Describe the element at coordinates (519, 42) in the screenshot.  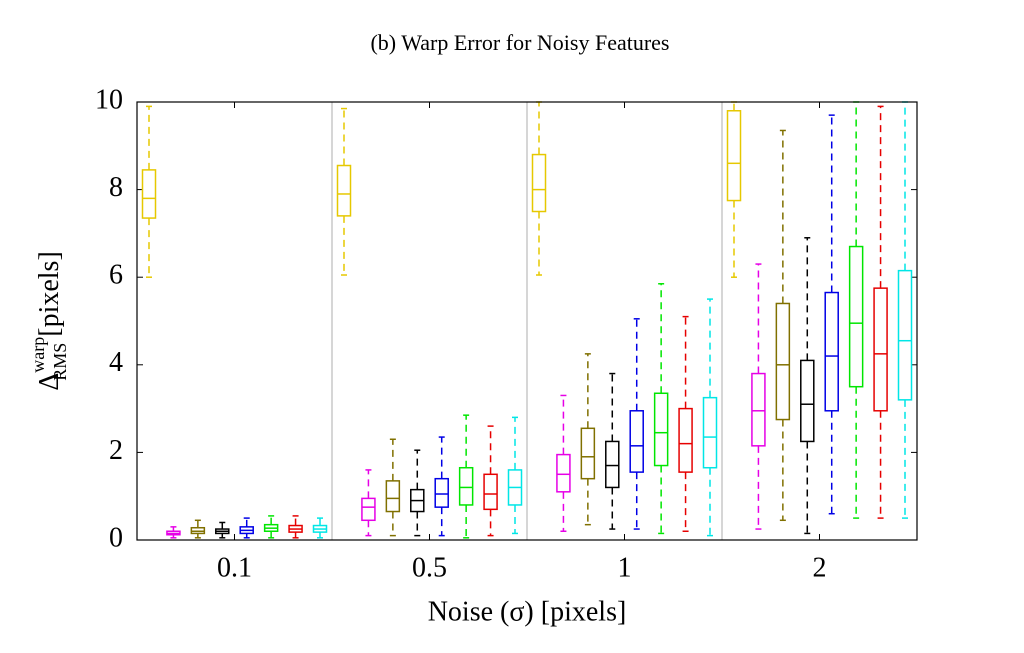
I see `chart-title: (b) Warp Error for Noisy Features` at that location.